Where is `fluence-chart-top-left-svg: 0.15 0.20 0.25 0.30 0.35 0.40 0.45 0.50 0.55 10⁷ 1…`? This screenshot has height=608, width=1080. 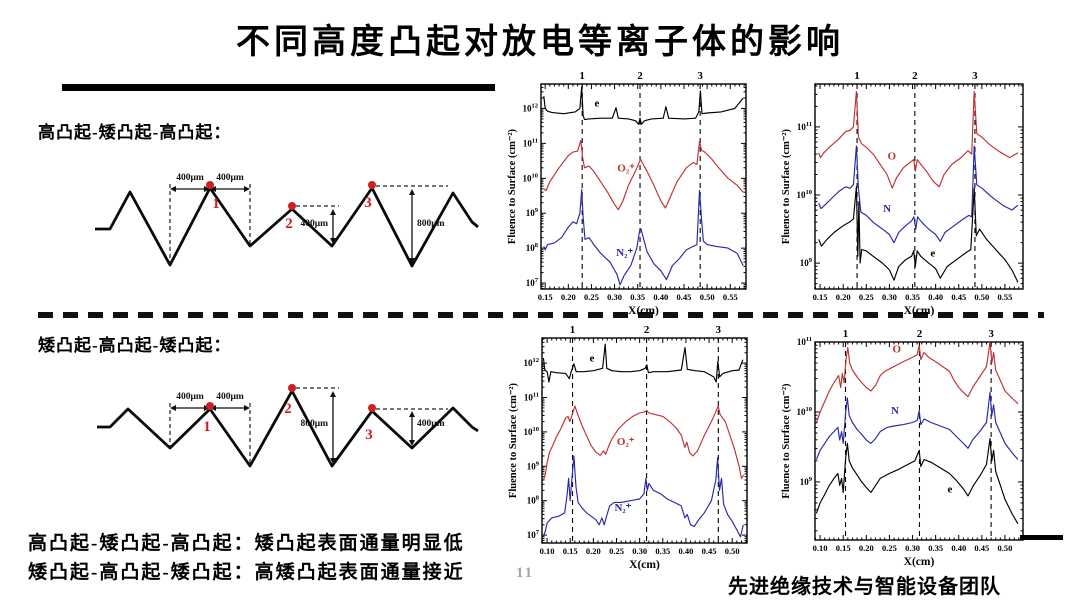 fluence-chart-top-left-svg: 0.15 0.20 0.25 0.30 0.35 0.40 0.45 0.50 0.55 10⁷ 1… is located at coordinates (627, 193).